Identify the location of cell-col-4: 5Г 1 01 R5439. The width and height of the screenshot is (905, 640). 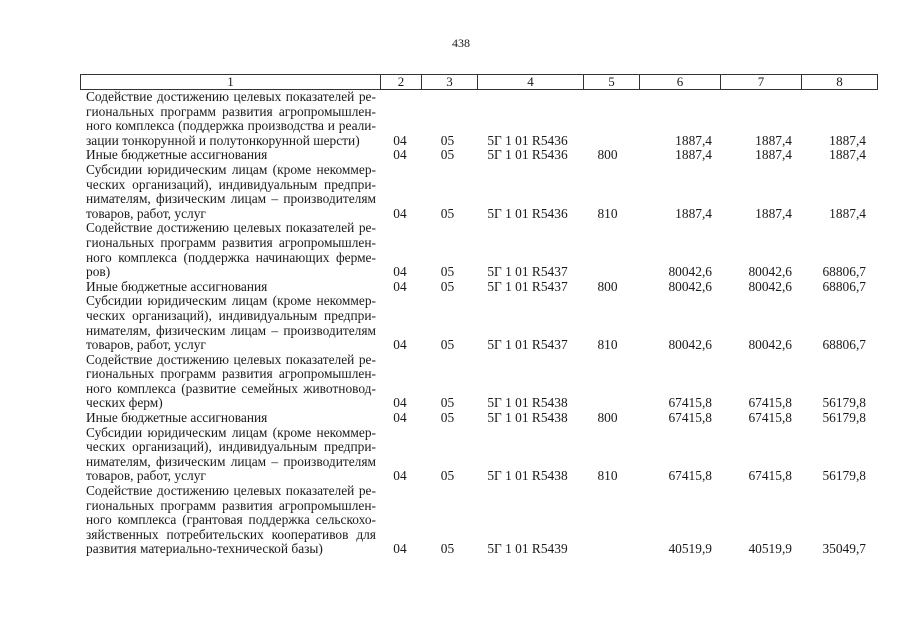
(527, 549).